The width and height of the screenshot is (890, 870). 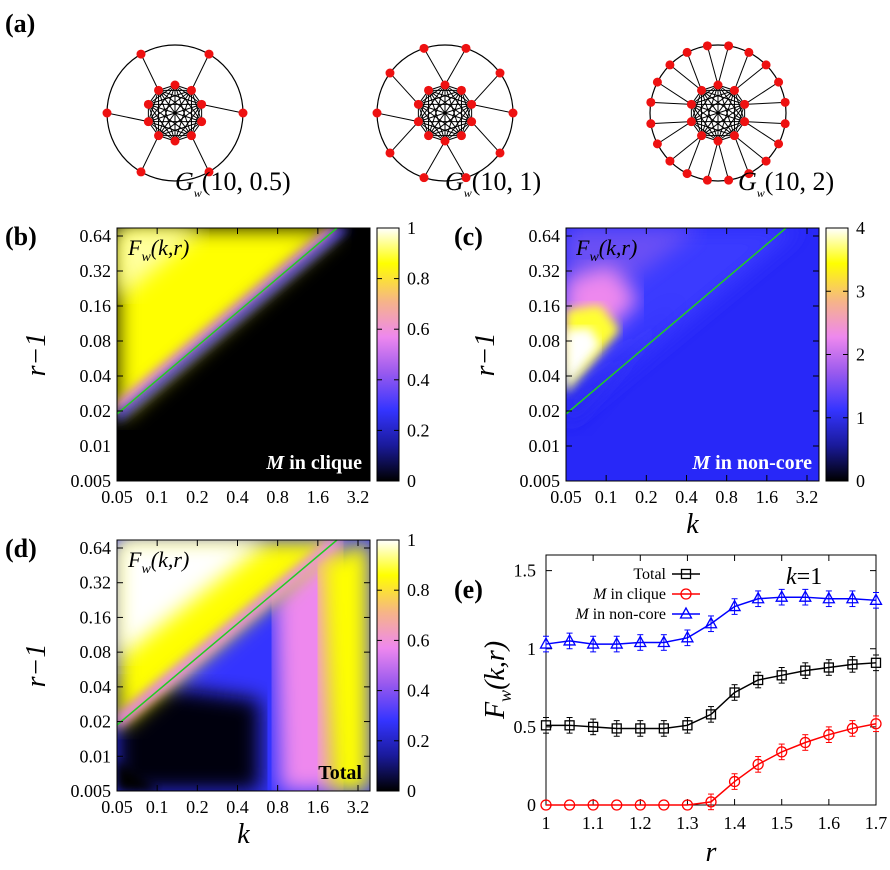 What do you see at coordinates (860, 355) in the screenshot?
I see `colorbar-tick-label: 2` at bounding box center [860, 355].